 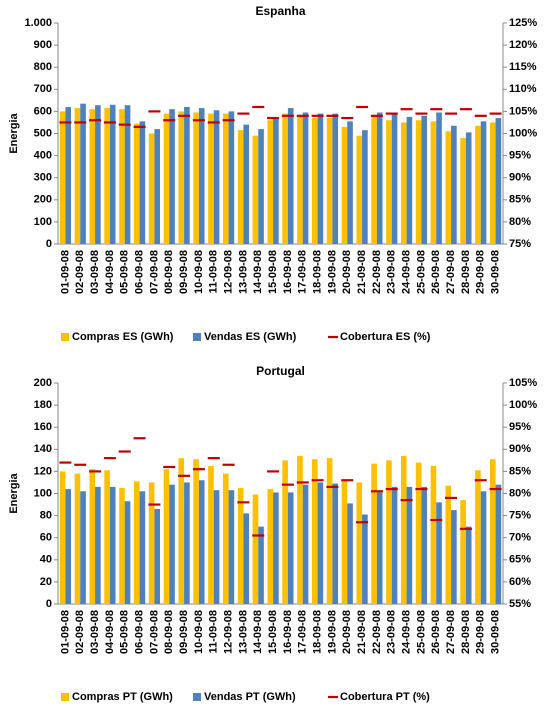 I want to click on y2-tick-label: 75%, so click(x=520, y=516).